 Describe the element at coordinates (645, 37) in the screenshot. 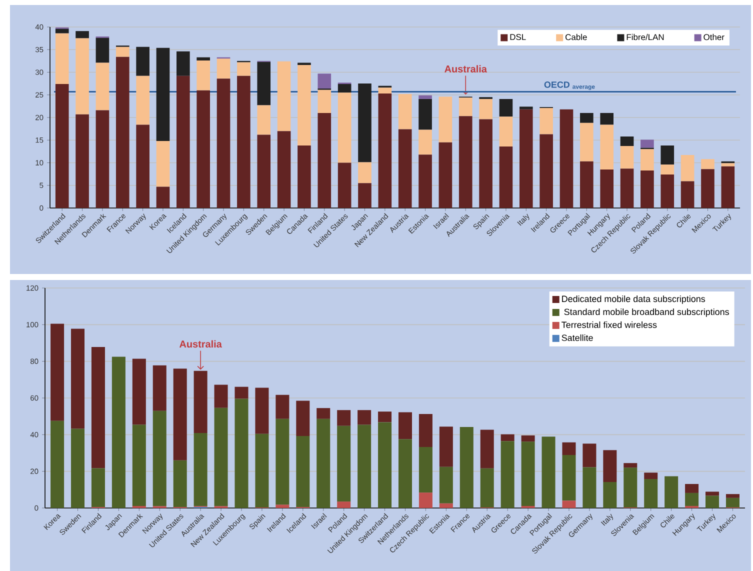

I see `legend-label: Fibre/LAN` at that location.